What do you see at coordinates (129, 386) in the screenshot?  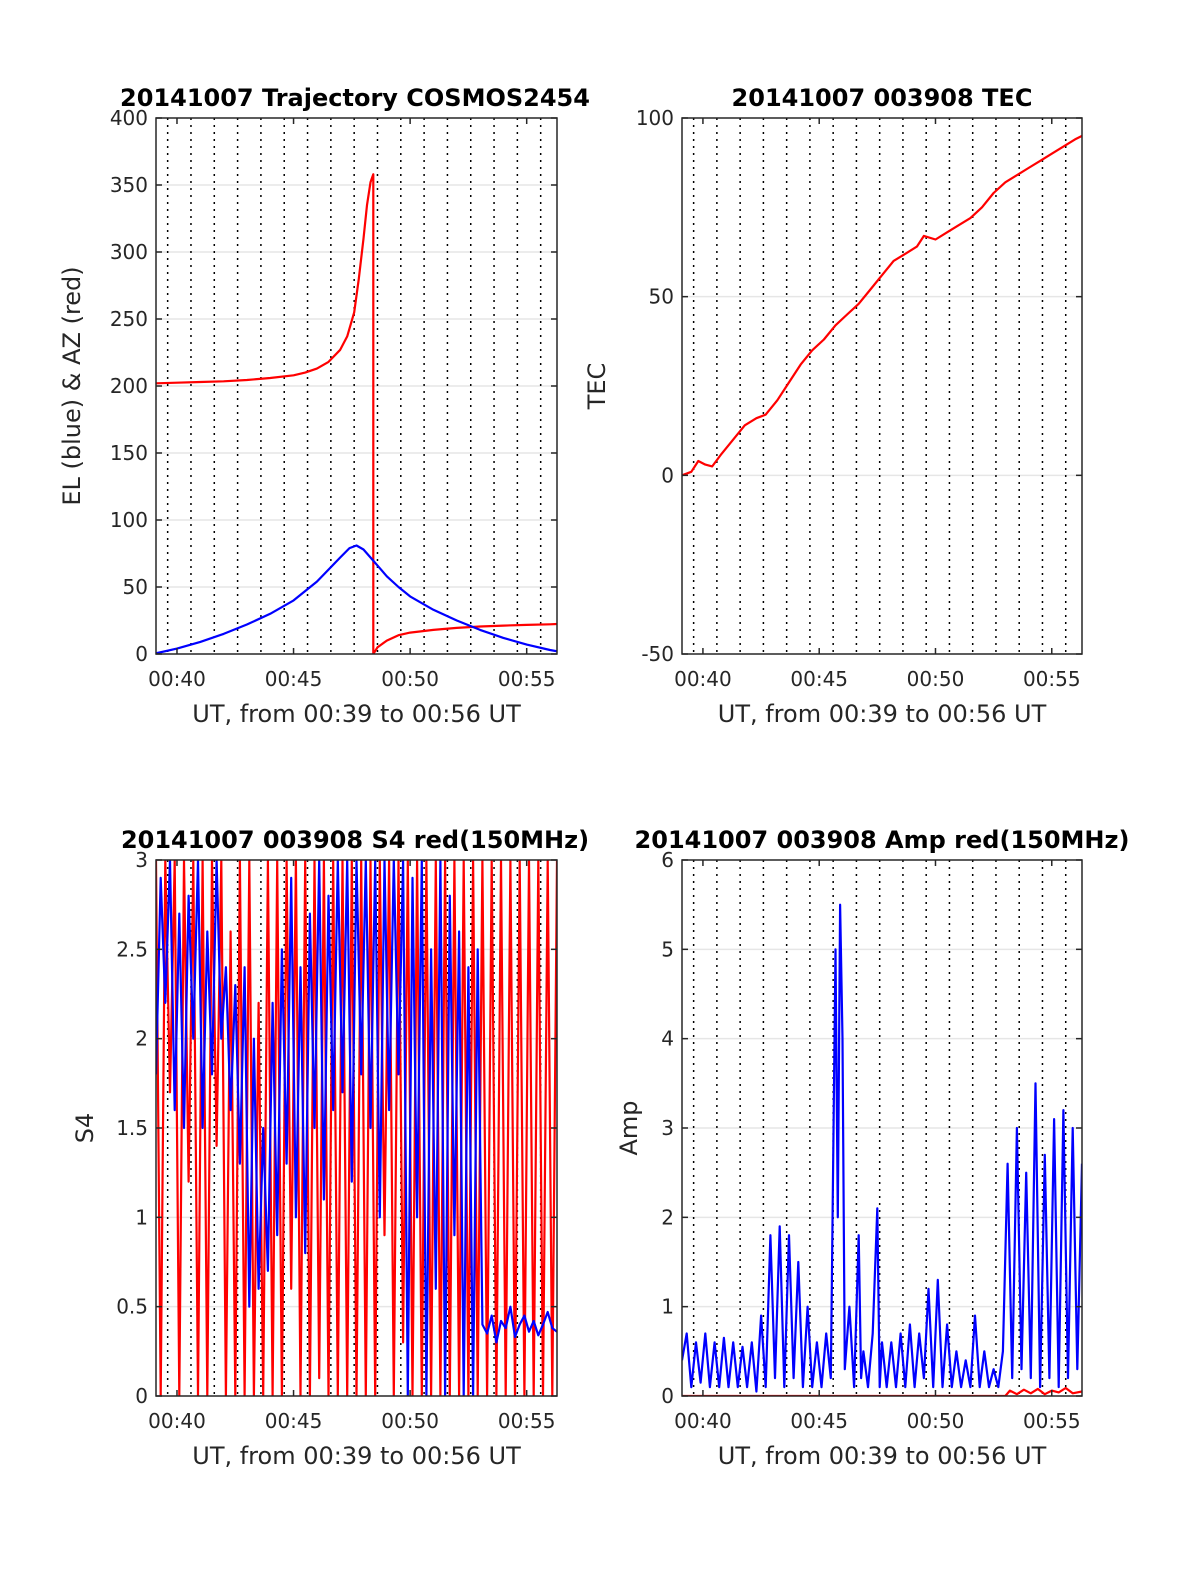 I see `y-tick-label: 200` at bounding box center [129, 386].